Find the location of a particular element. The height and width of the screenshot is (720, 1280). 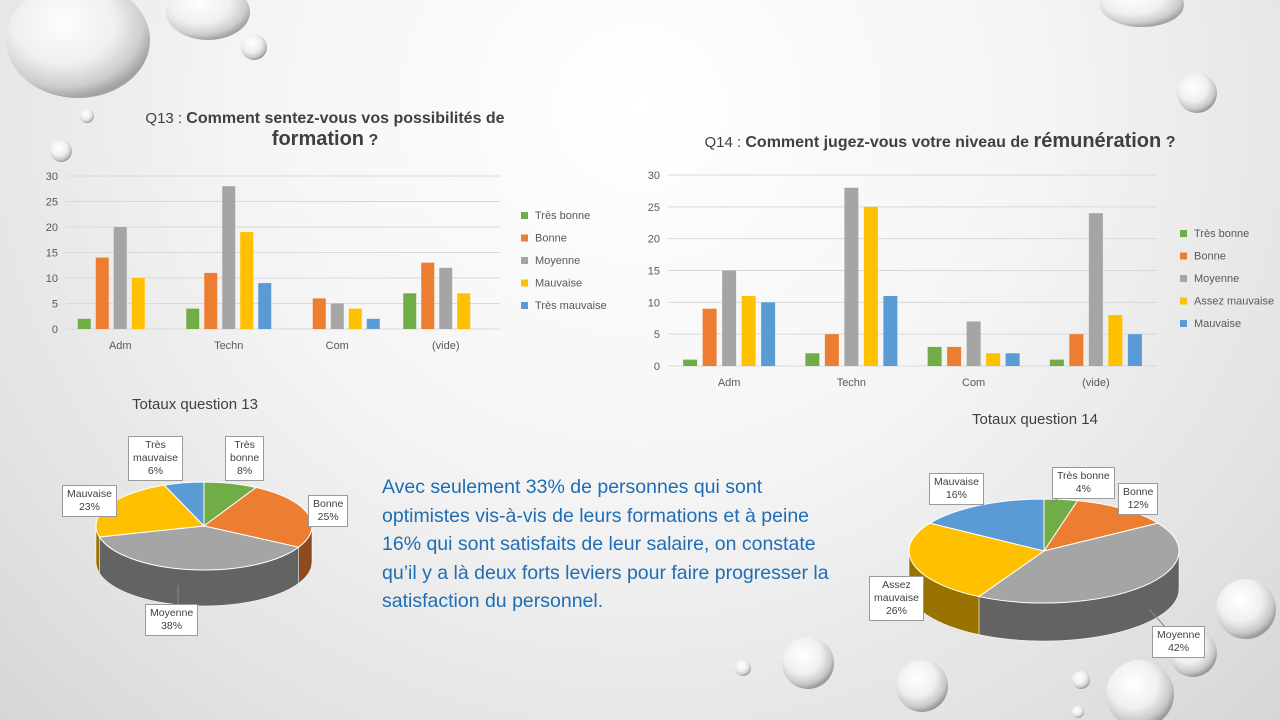

y-tick-label: 25 is located at coordinates (52, 203).